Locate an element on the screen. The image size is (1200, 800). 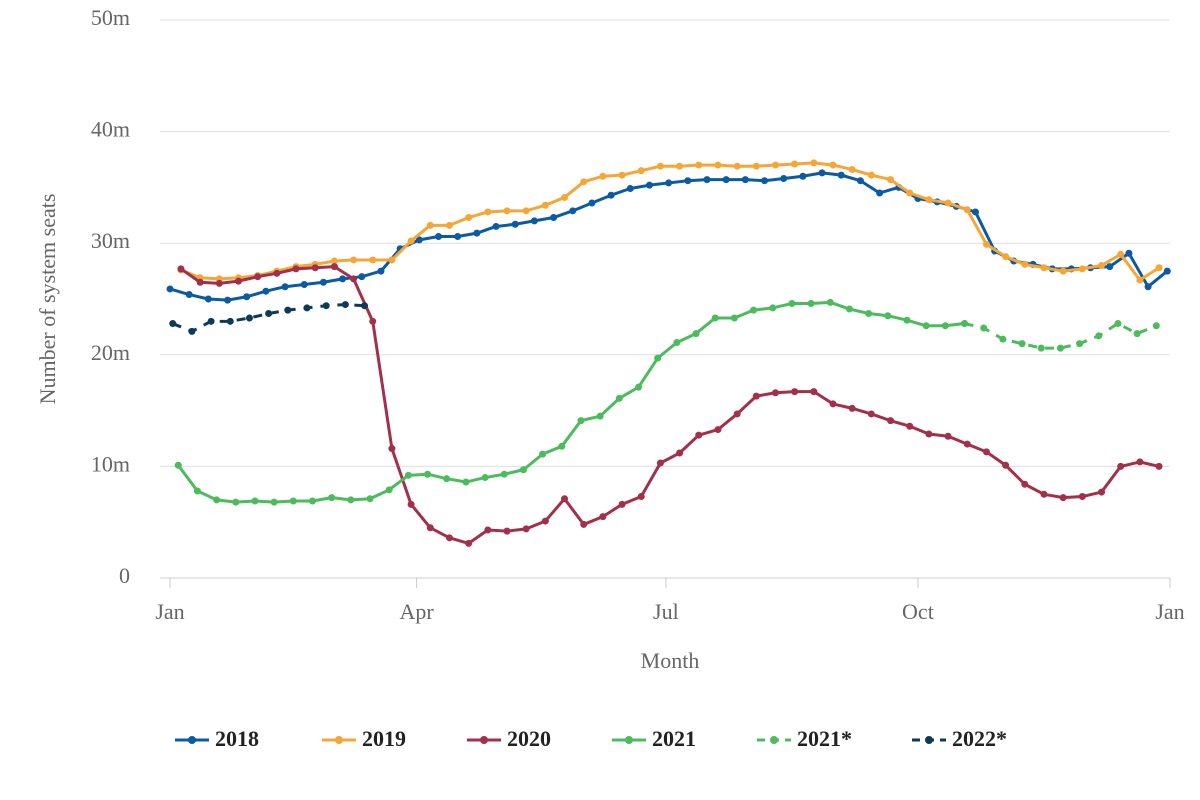
x-tick-label: Jul is located at coordinates (666, 611).